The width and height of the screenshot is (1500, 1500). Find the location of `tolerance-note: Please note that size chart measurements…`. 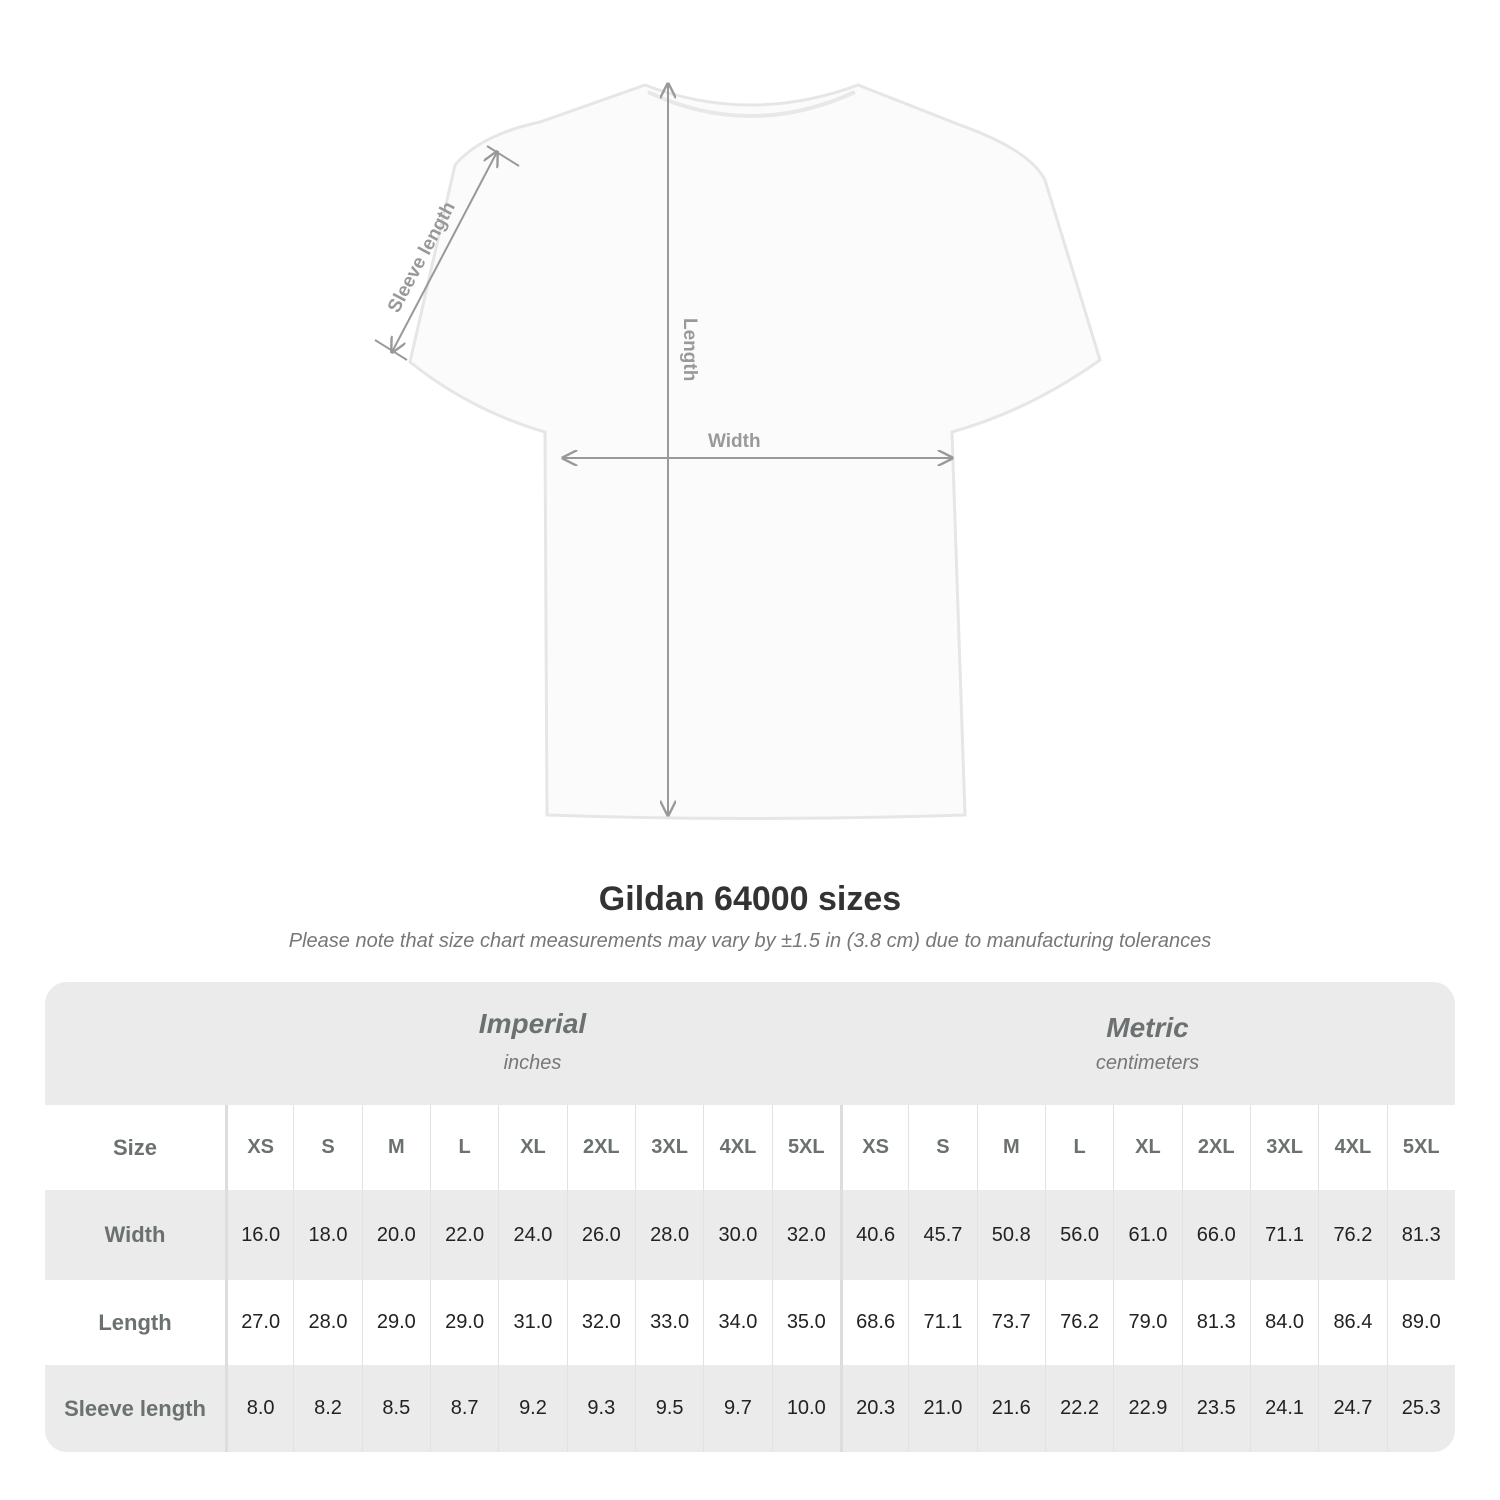

tolerance-note: Please note that size chart measurements… is located at coordinates (750, 941).